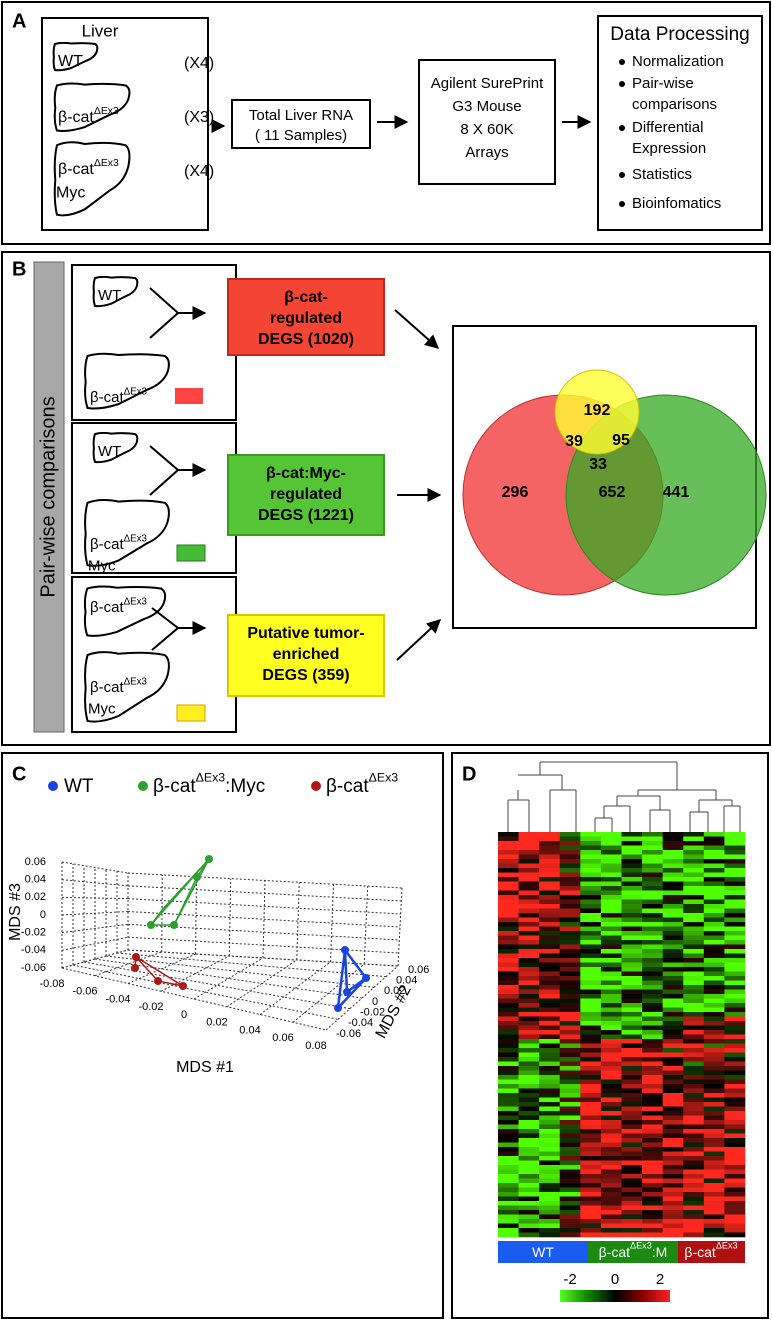 The width and height of the screenshot is (772, 1329). I want to click on z-tick-label: 0.02, so click(35, 897).